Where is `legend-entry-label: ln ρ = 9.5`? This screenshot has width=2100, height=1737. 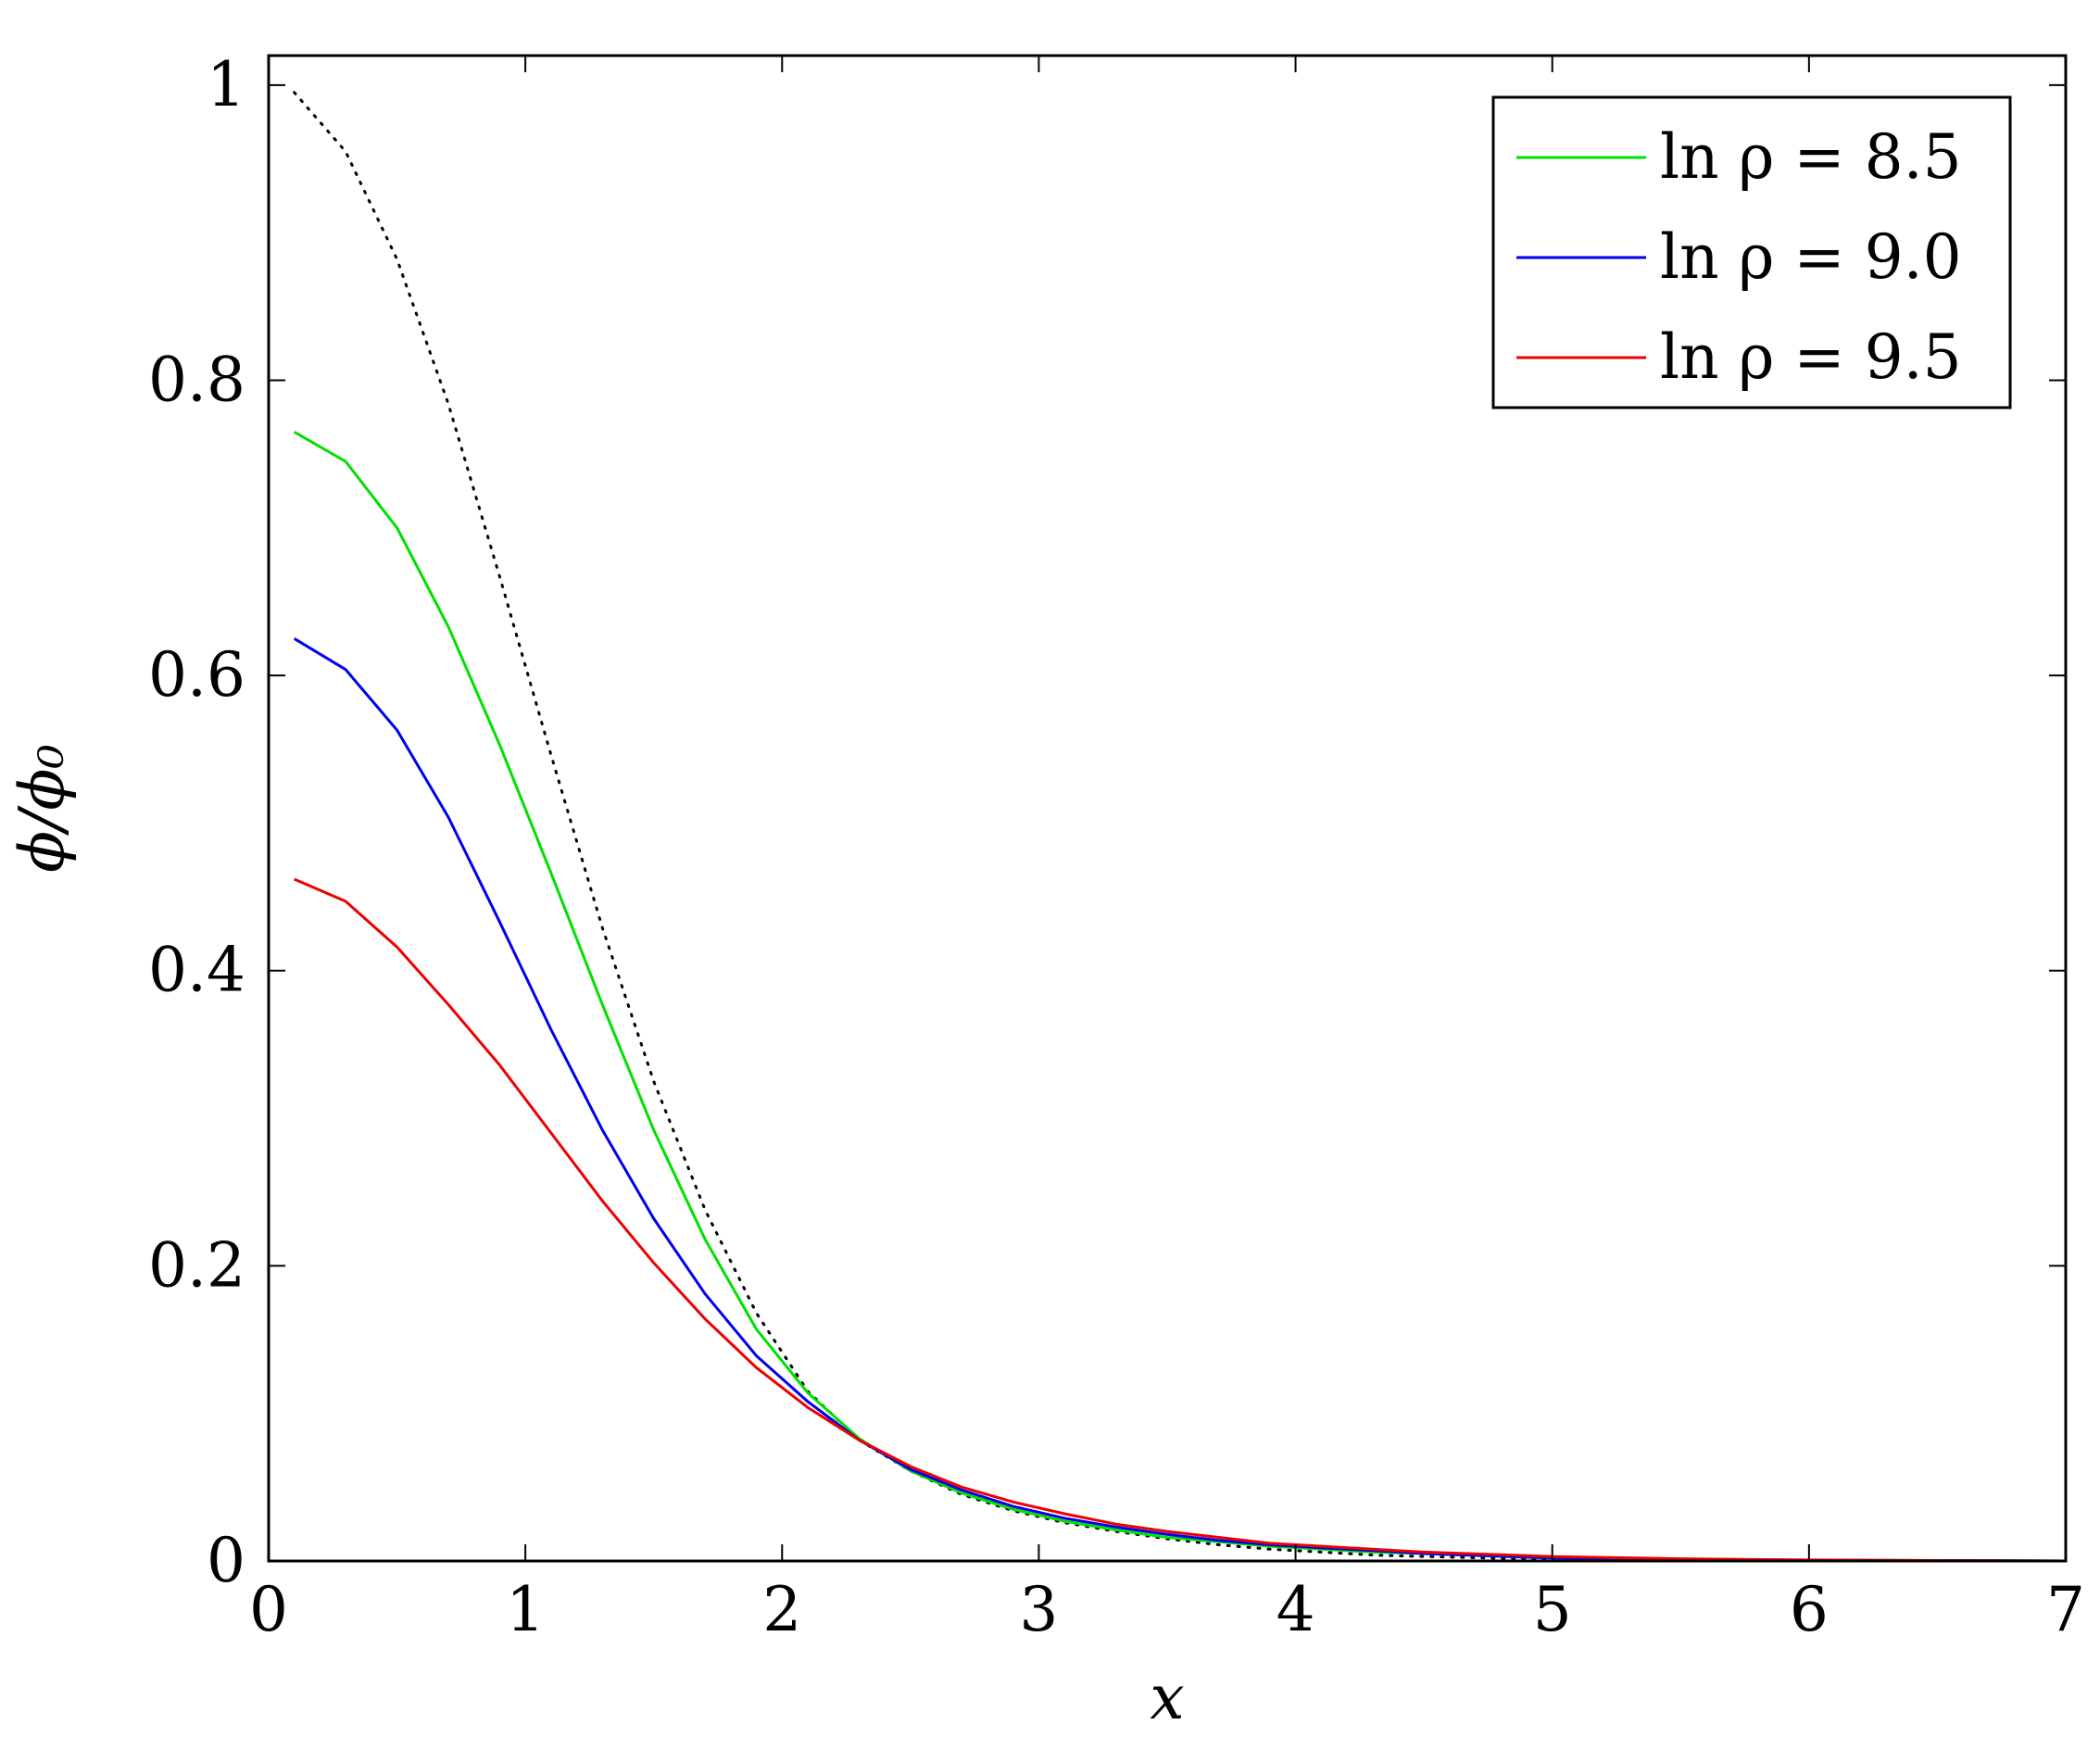
legend-entry-label: ln ρ = 9.5 is located at coordinates (1811, 357).